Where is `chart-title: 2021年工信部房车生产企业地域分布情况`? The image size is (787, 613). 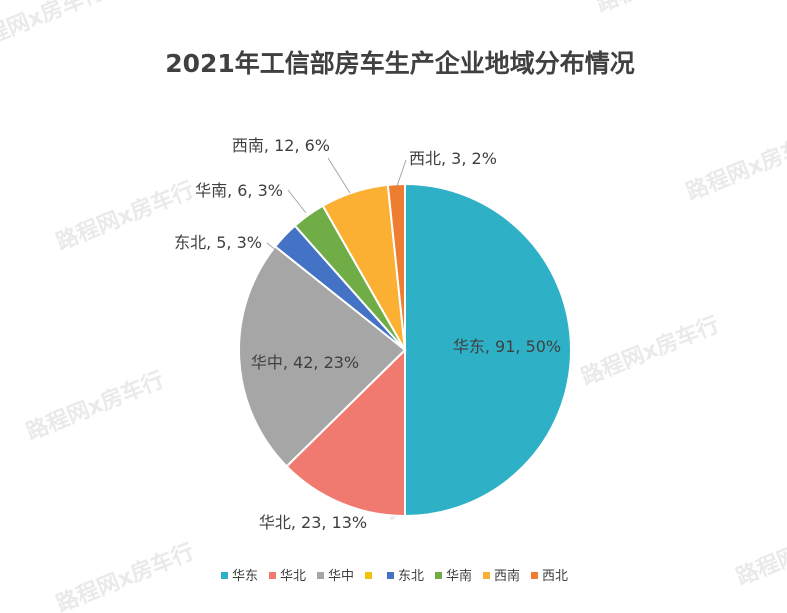 chart-title: 2021年工信部房车生产企业地域分布情况 is located at coordinates (400, 63).